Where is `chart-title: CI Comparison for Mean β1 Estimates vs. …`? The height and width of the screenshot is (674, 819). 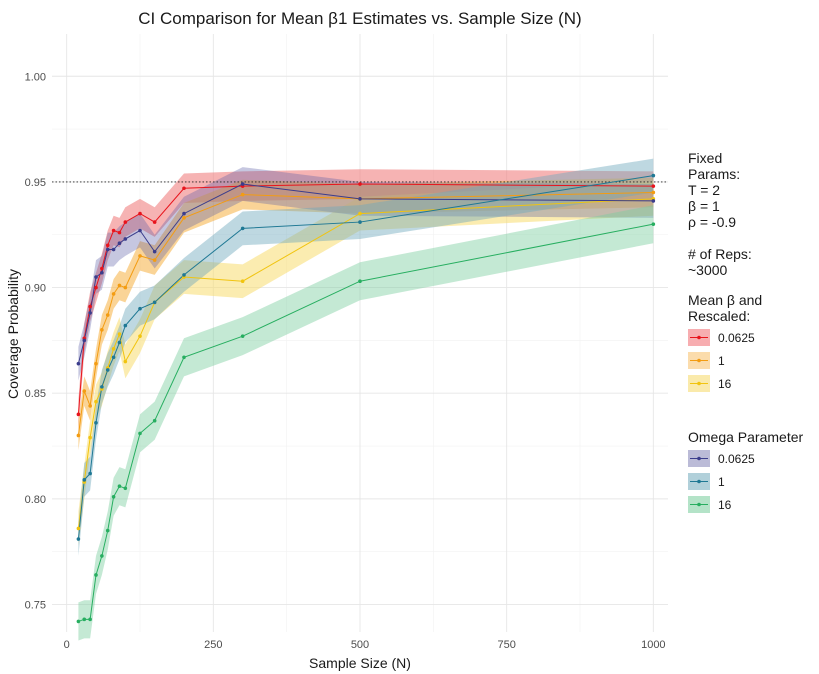
chart-title: CI Comparison for Mean β1 Estimates vs. … is located at coordinates (359, 18).